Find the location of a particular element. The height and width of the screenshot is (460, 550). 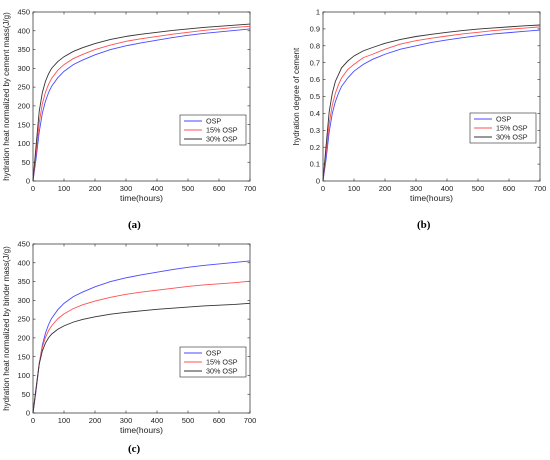

chart-a-legend is located at coordinates (213, 130).